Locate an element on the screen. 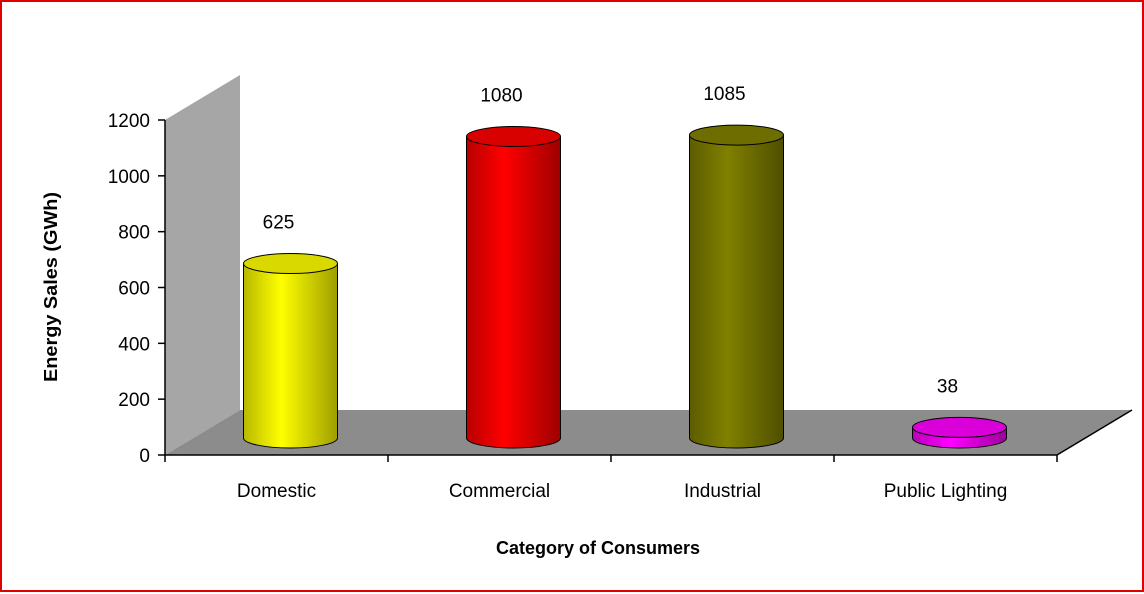 This screenshot has height=594, width=1144. y-tick-label: 1200 is located at coordinates (129, 121).